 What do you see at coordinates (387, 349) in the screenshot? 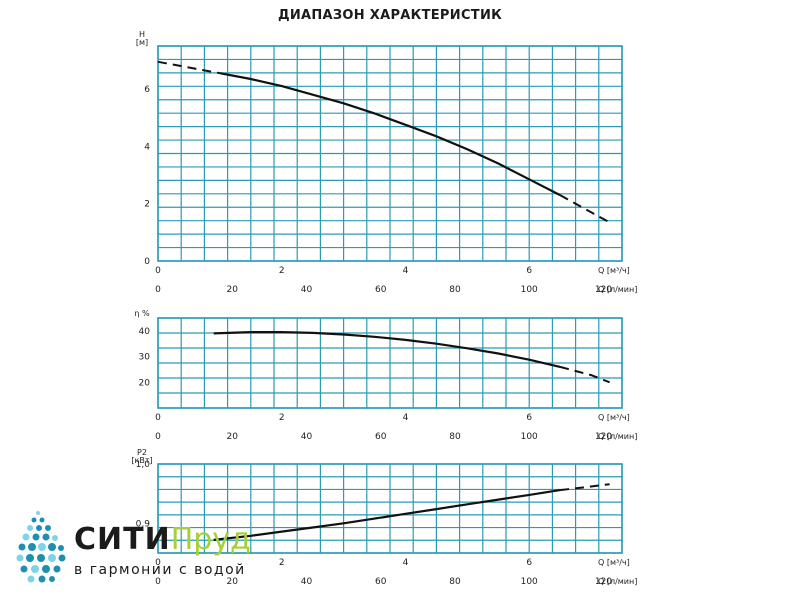
I see `curve-efficiency` at bounding box center [387, 349].